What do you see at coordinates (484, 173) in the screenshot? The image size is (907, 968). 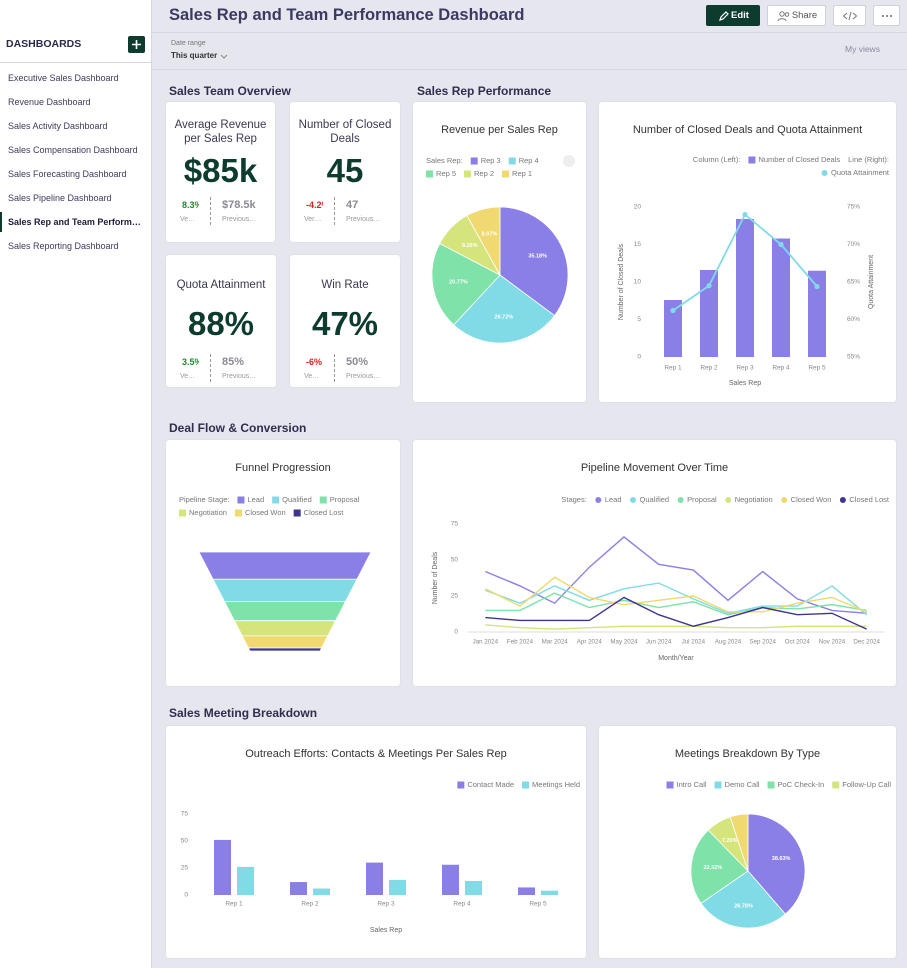 I see `legend-label: Rep 2` at bounding box center [484, 173].